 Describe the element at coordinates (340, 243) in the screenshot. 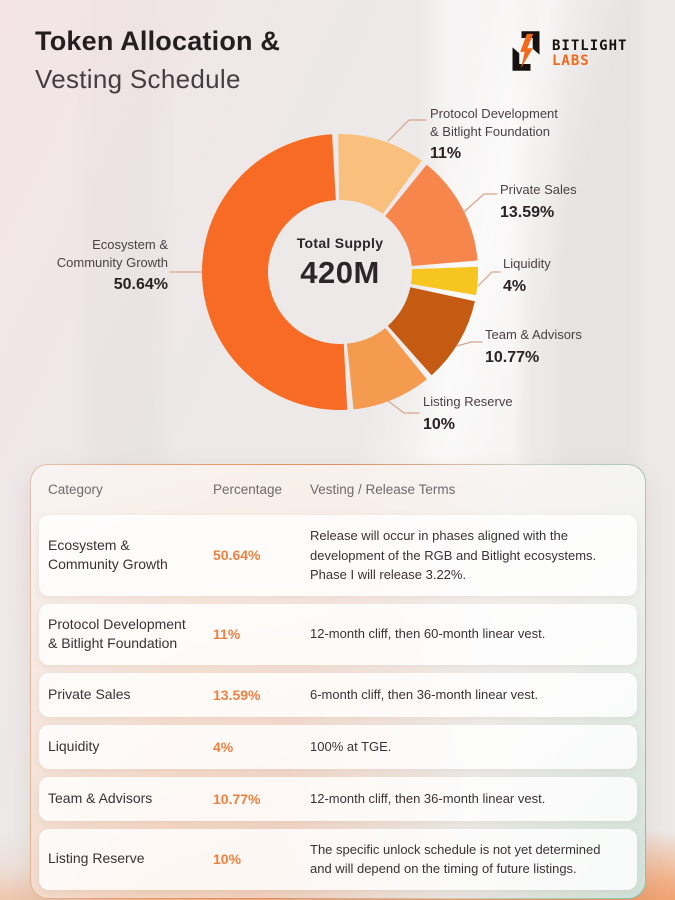

I see `total-supply-caption: Total Supply` at that location.